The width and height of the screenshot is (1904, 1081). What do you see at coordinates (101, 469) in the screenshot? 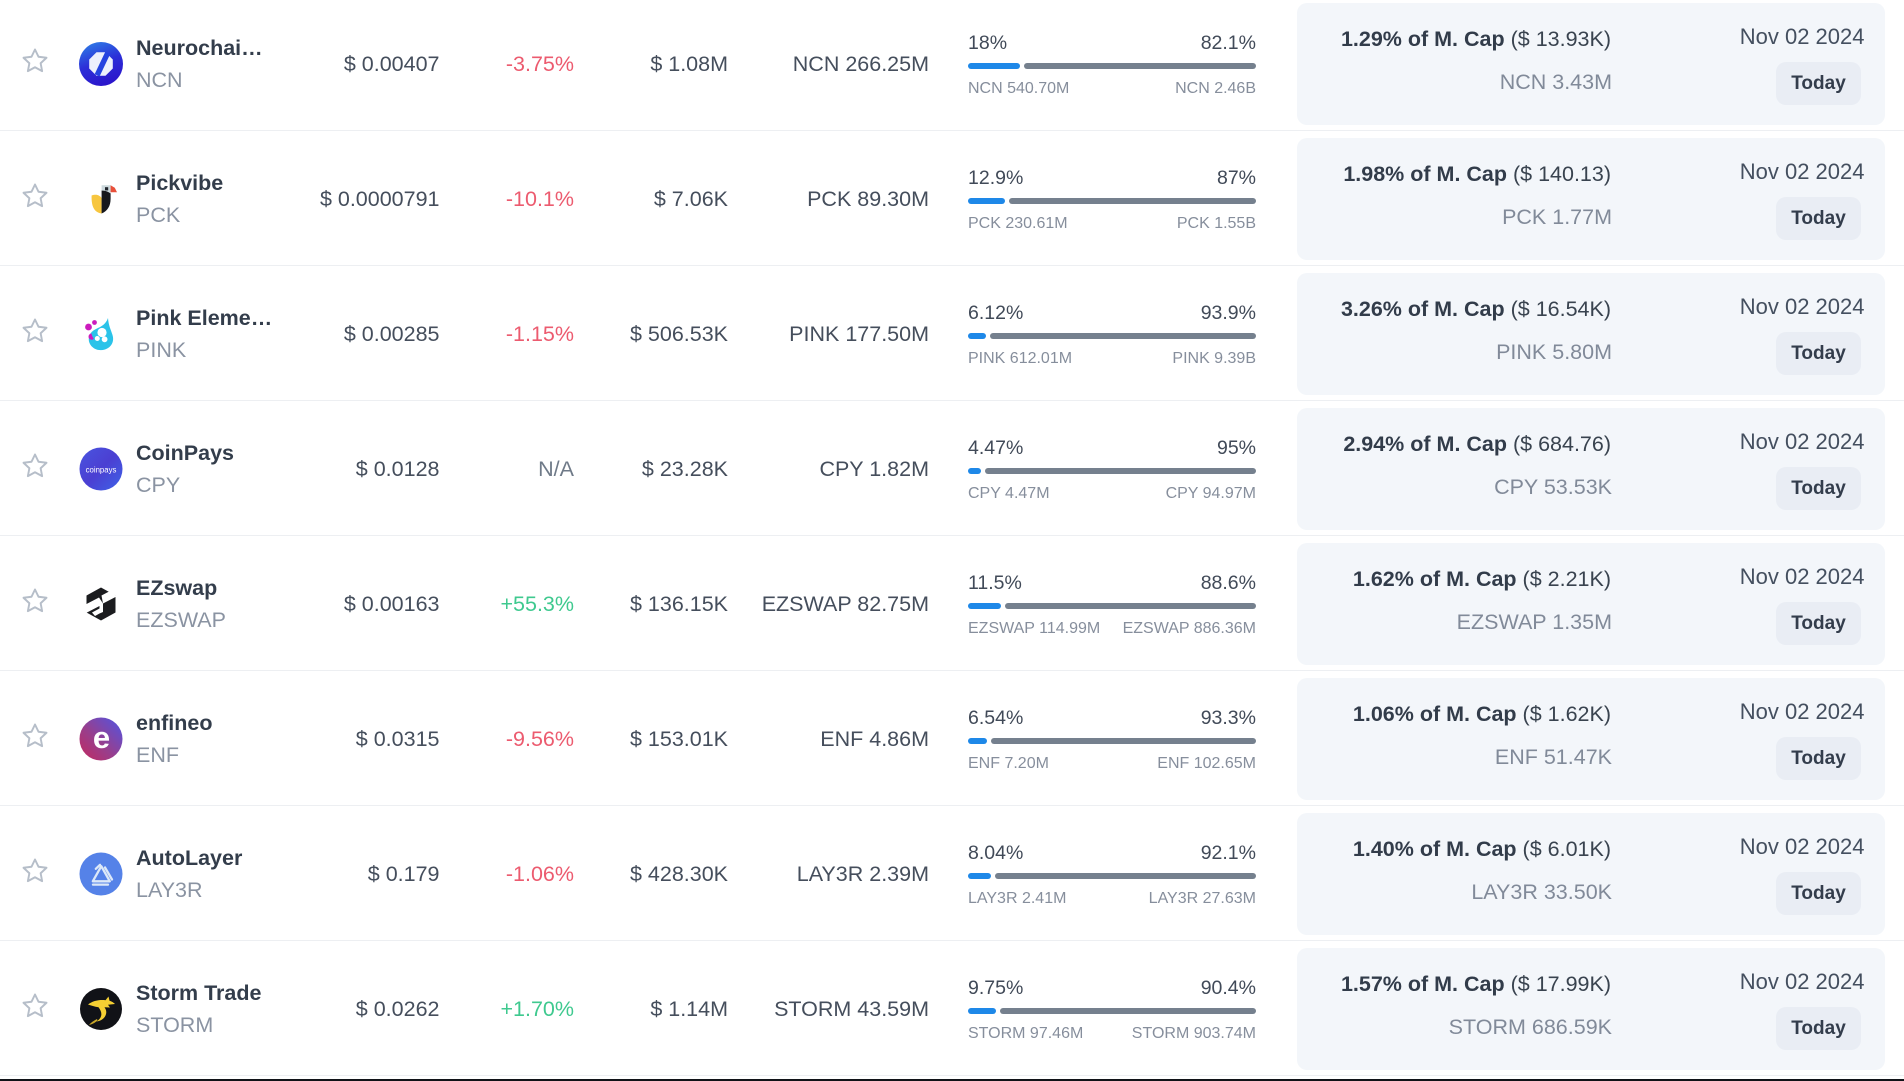
I see `svg-text: coinpays` at bounding box center [101, 469].